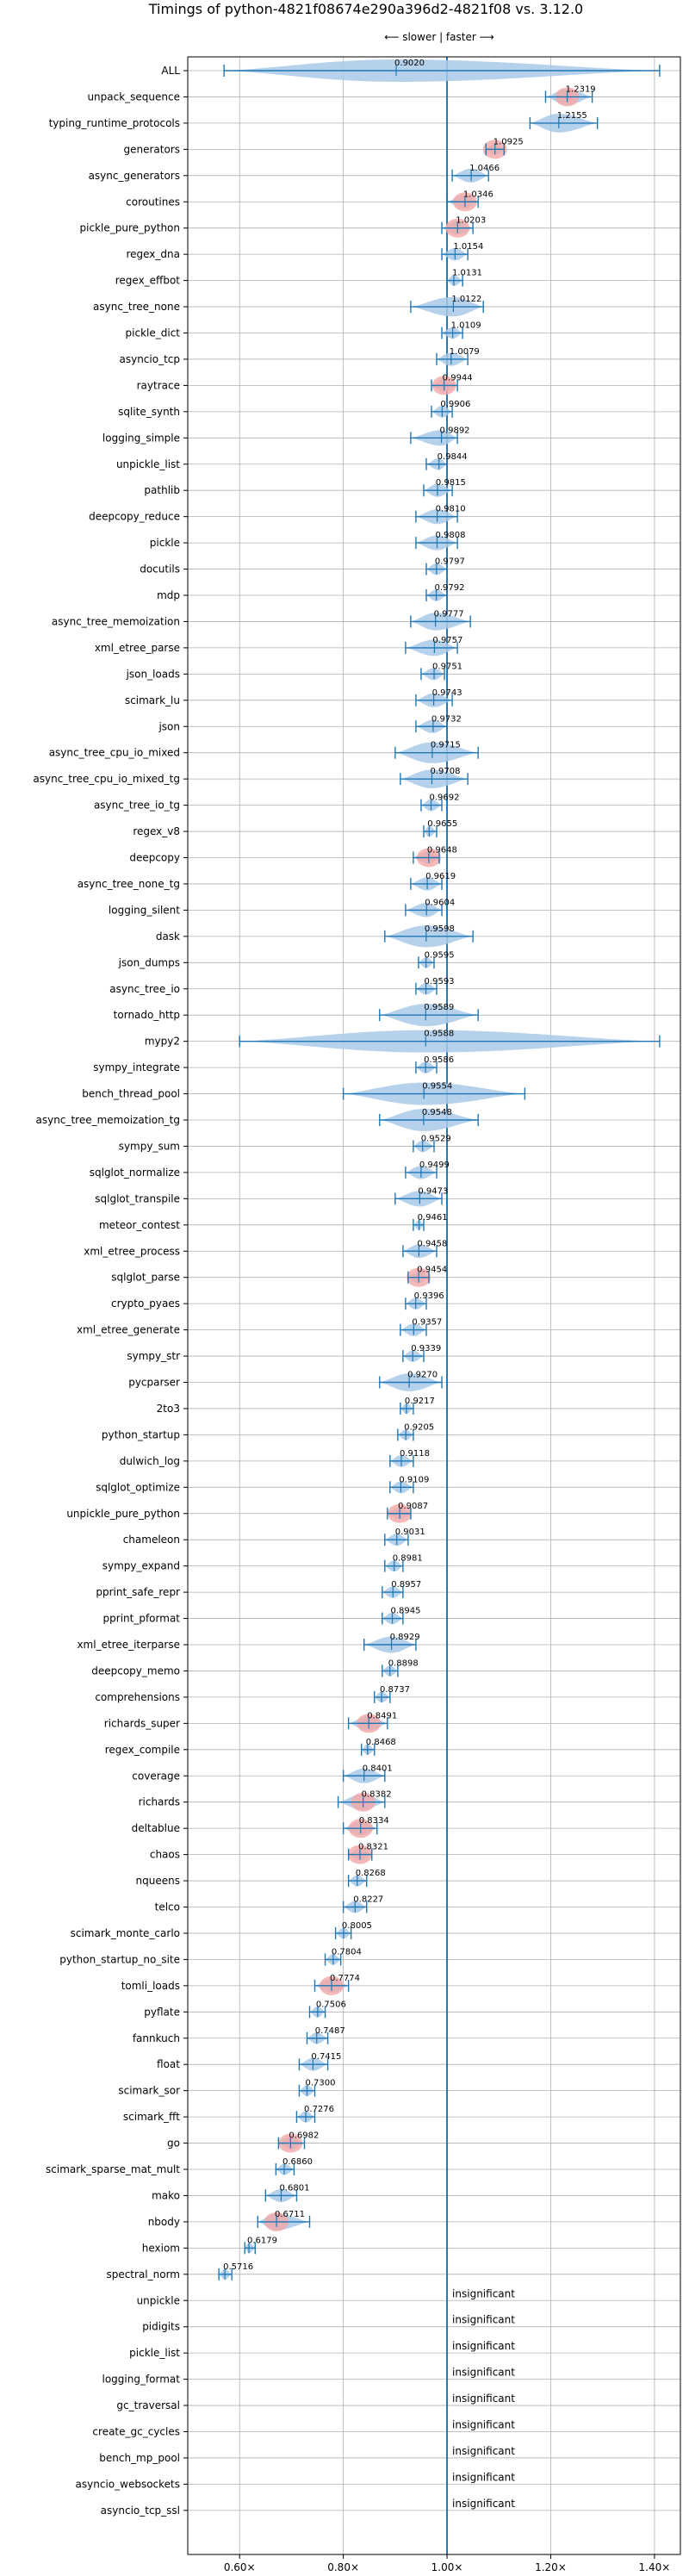  Describe the element at coordinates (320, 2084) in the screenshot. I see `value-label: 0.7300` at that location.